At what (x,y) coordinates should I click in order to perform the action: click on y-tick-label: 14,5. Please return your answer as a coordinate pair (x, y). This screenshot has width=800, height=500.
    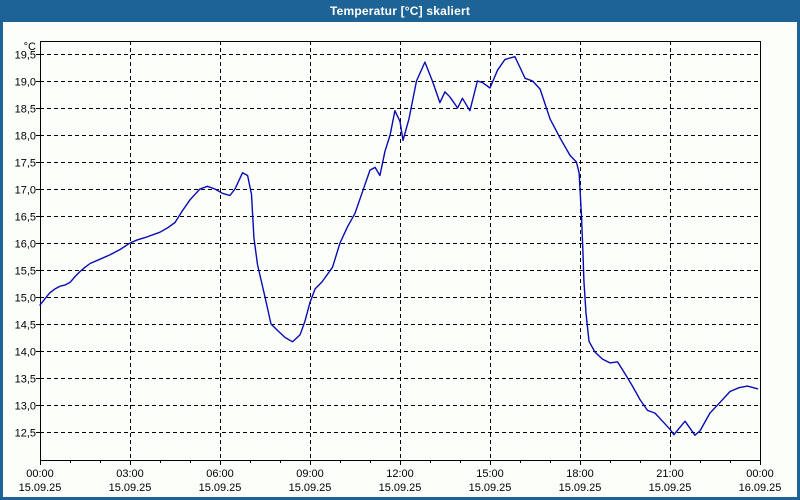
    Looking at the image, I should click on (25, 326).